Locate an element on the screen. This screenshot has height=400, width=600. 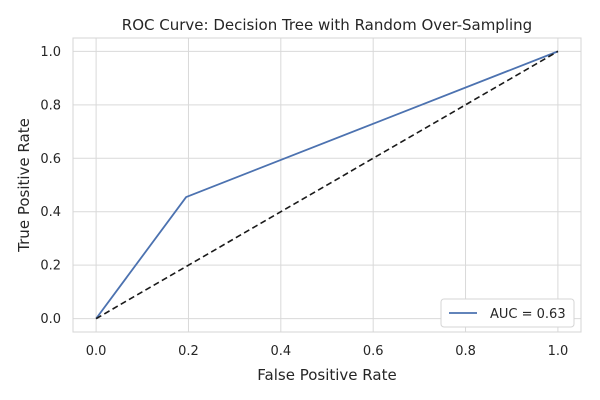
legend-box is located at coordinates (507, 313).